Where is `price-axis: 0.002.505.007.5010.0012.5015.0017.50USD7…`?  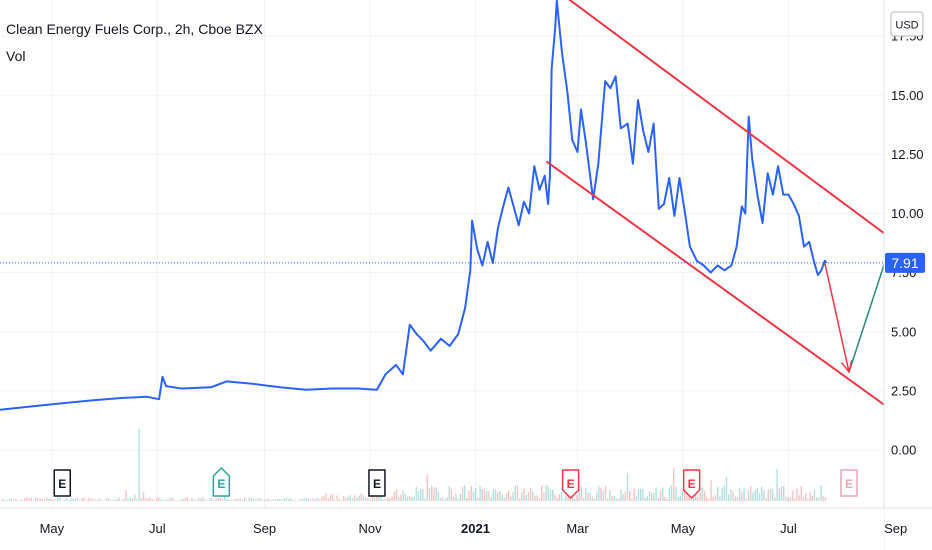 price-axis: 0.002.505.007.5010.0012.5015.0017.50USD7… is located at coordinates (907, 275).